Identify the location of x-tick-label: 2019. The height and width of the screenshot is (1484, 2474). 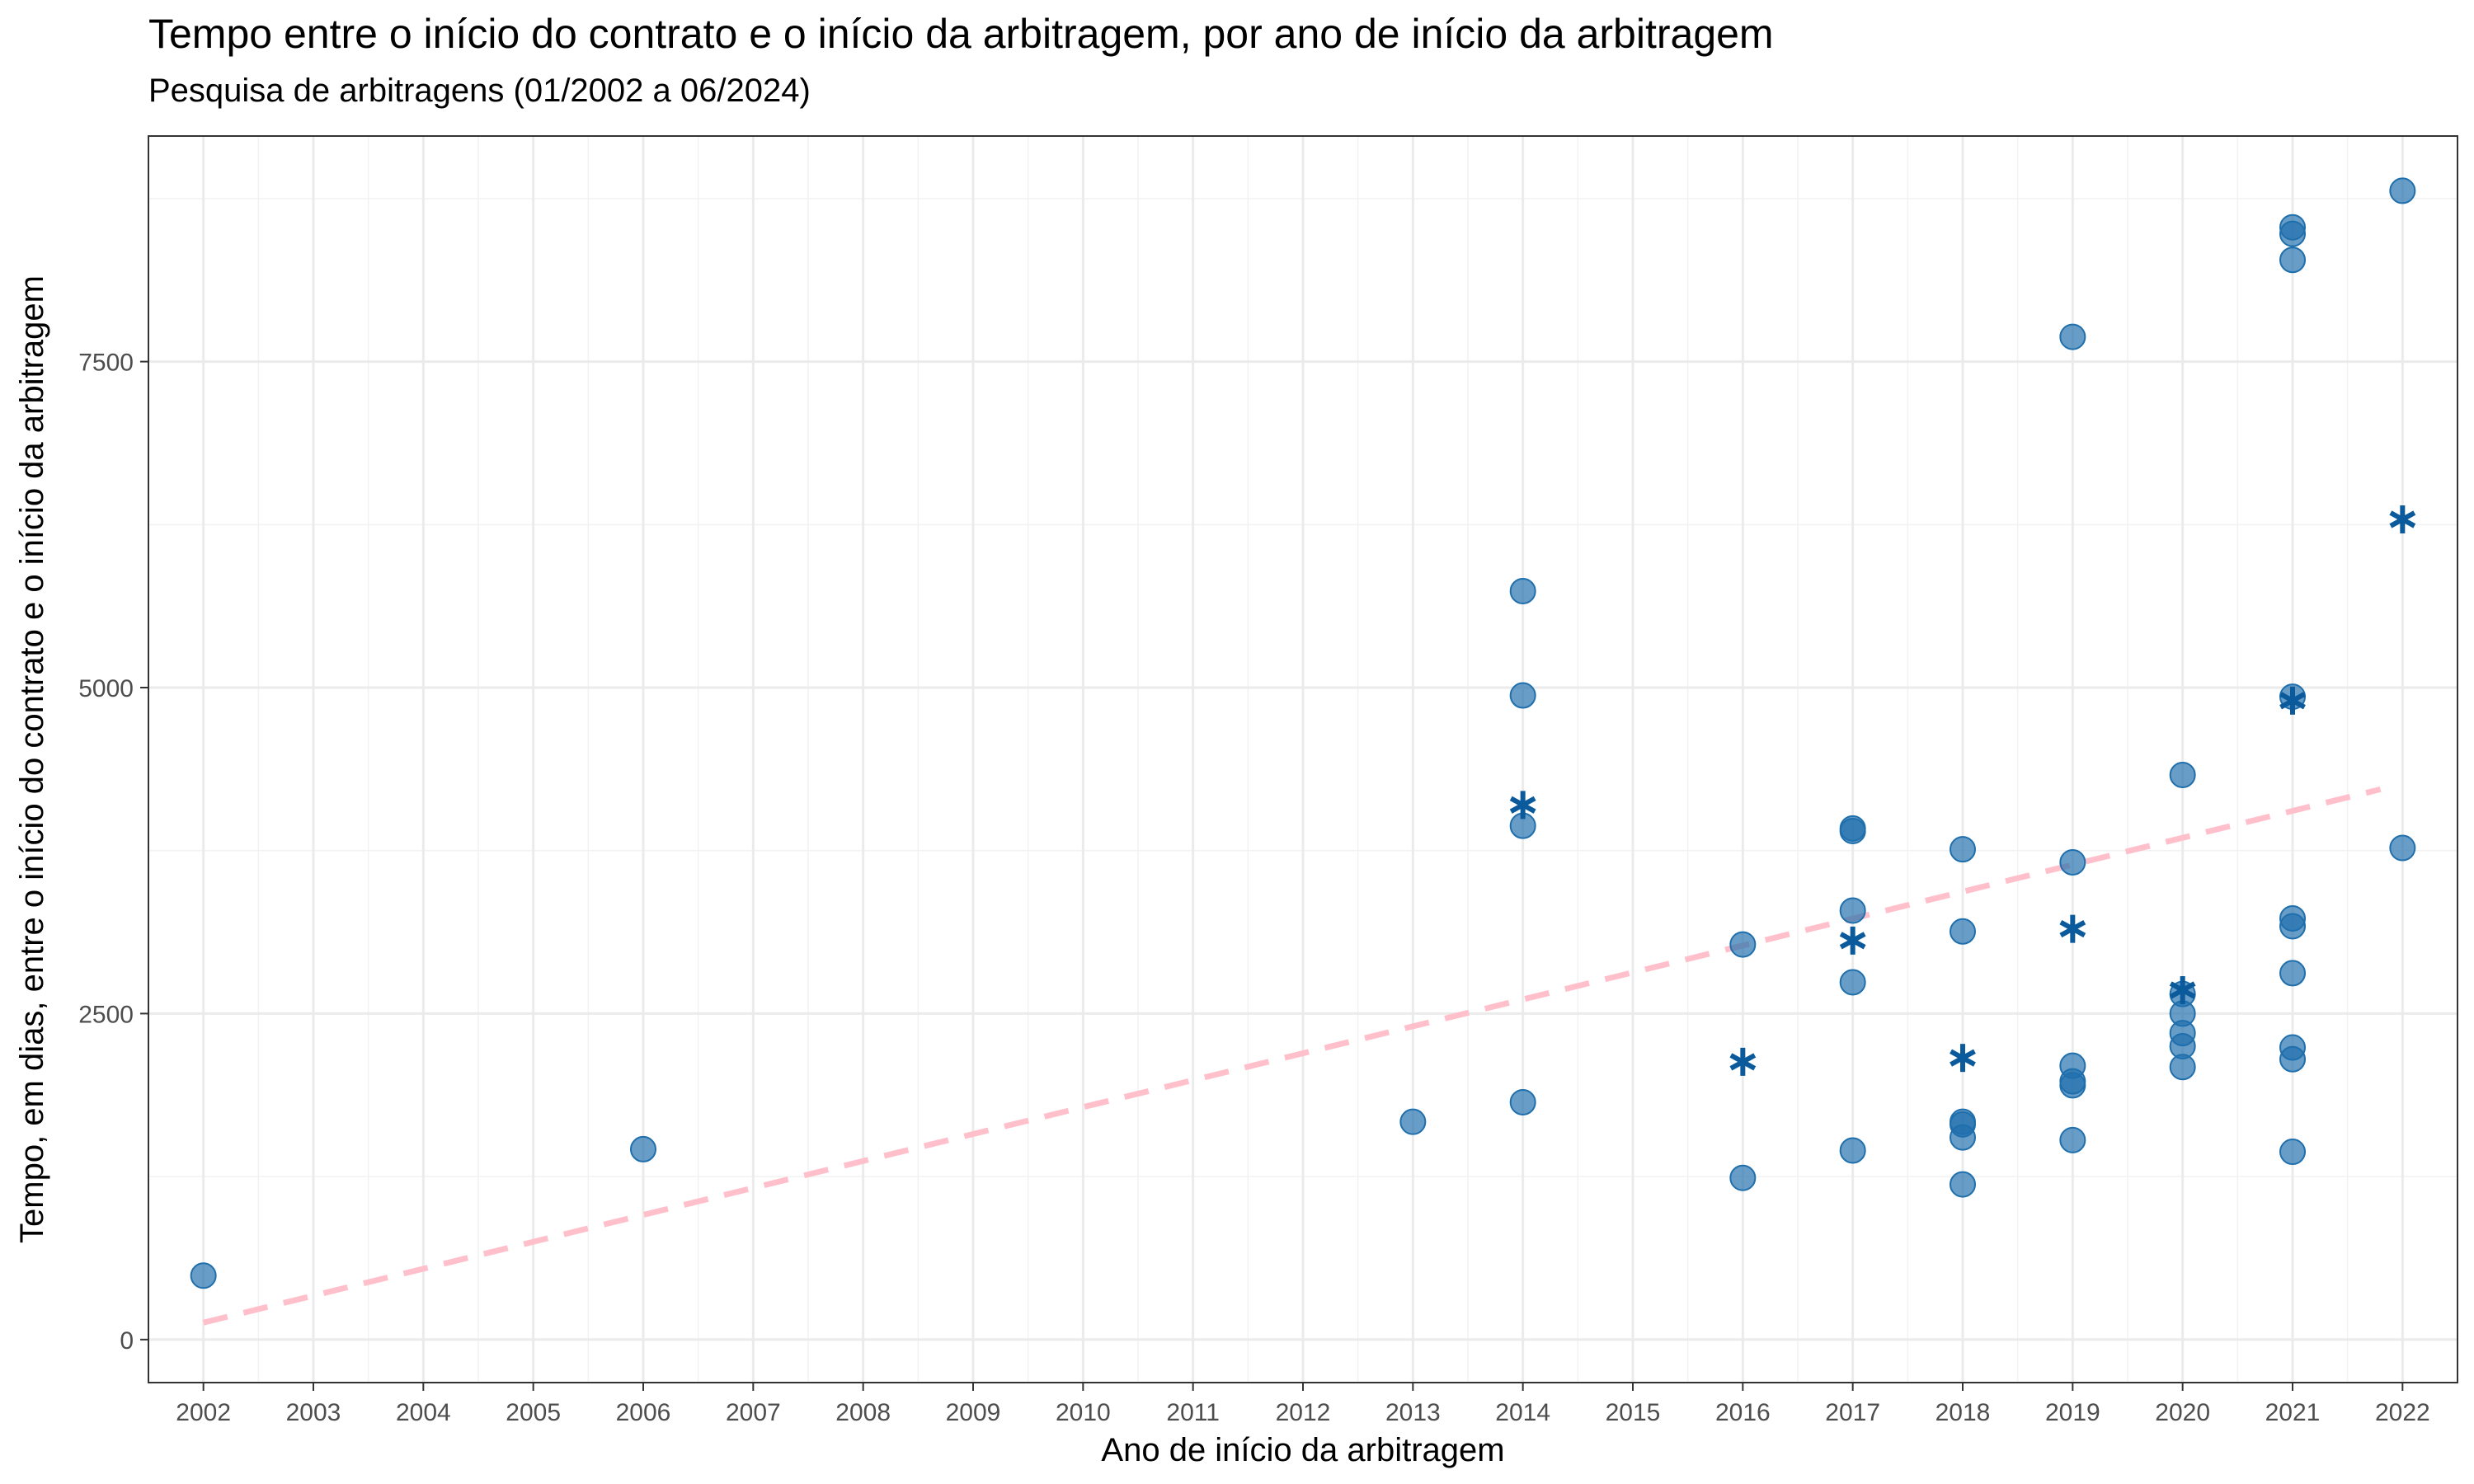
(2072, 1412).